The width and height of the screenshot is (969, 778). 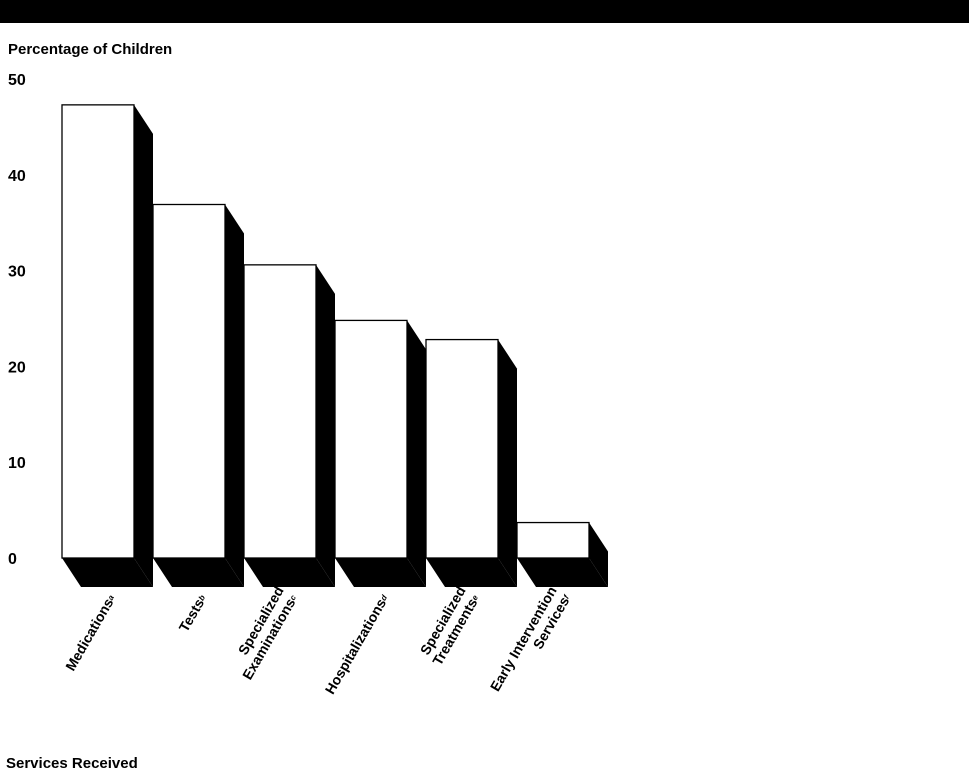 What do you see at coordinates (202, 597) in the screenshot?
I see `footnote-marker: b` at bounding box center [202, 597].